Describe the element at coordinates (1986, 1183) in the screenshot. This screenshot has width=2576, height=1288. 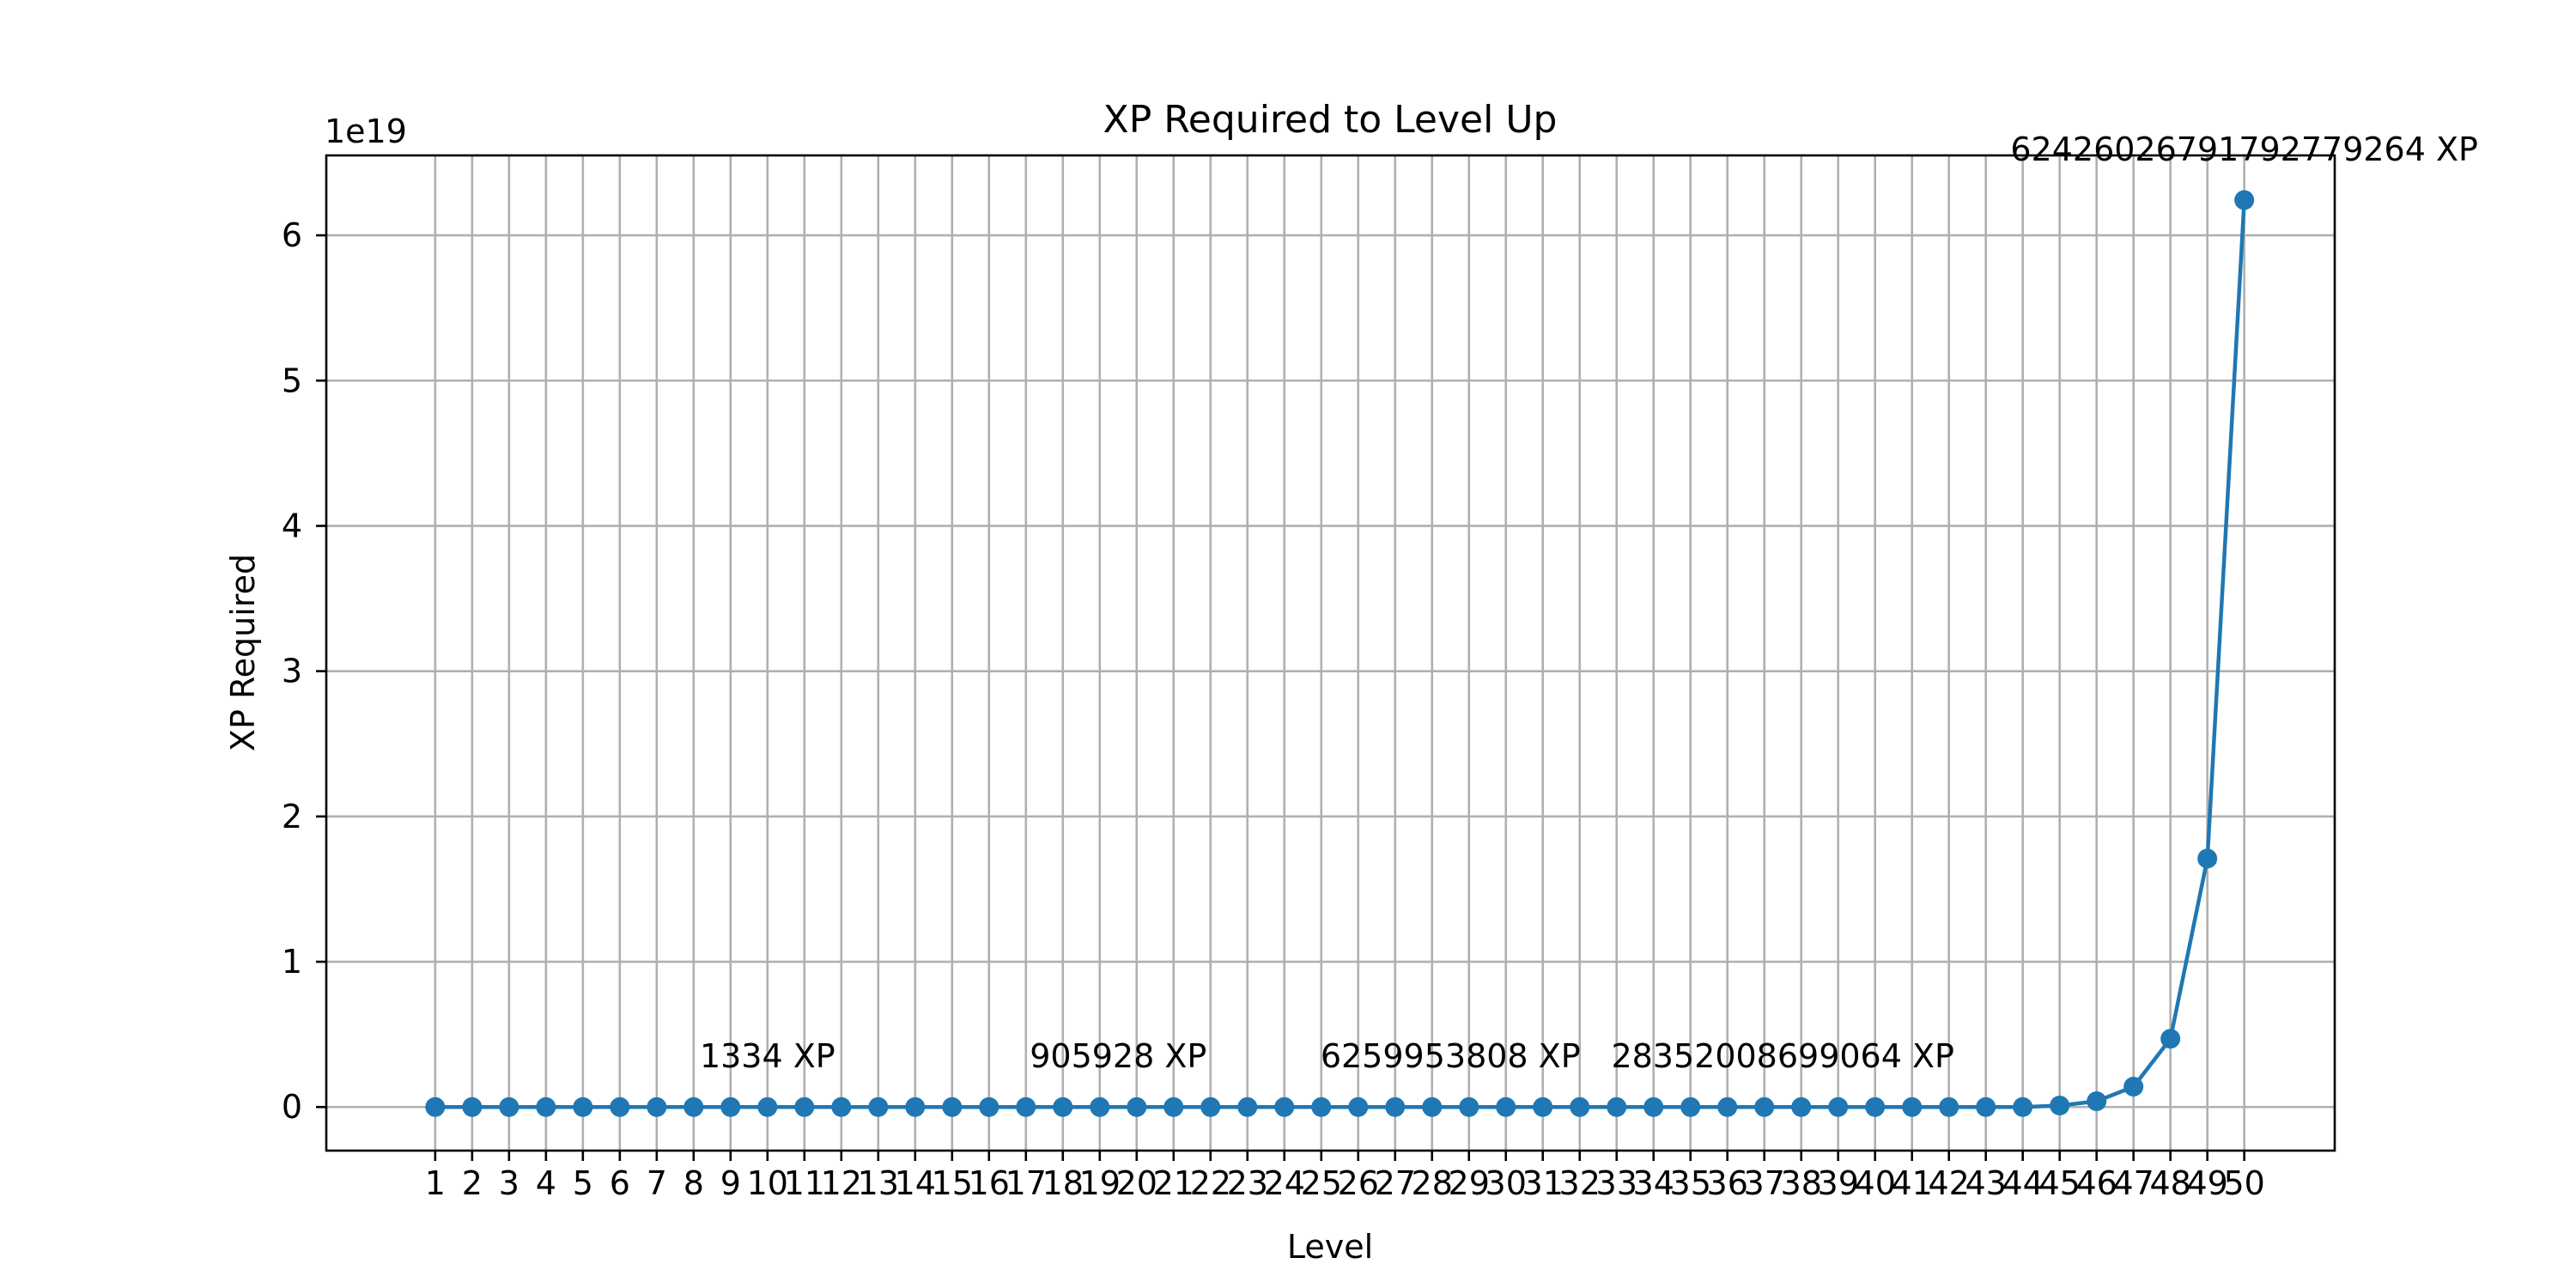
I see `x-tick-label: 43` at that location.